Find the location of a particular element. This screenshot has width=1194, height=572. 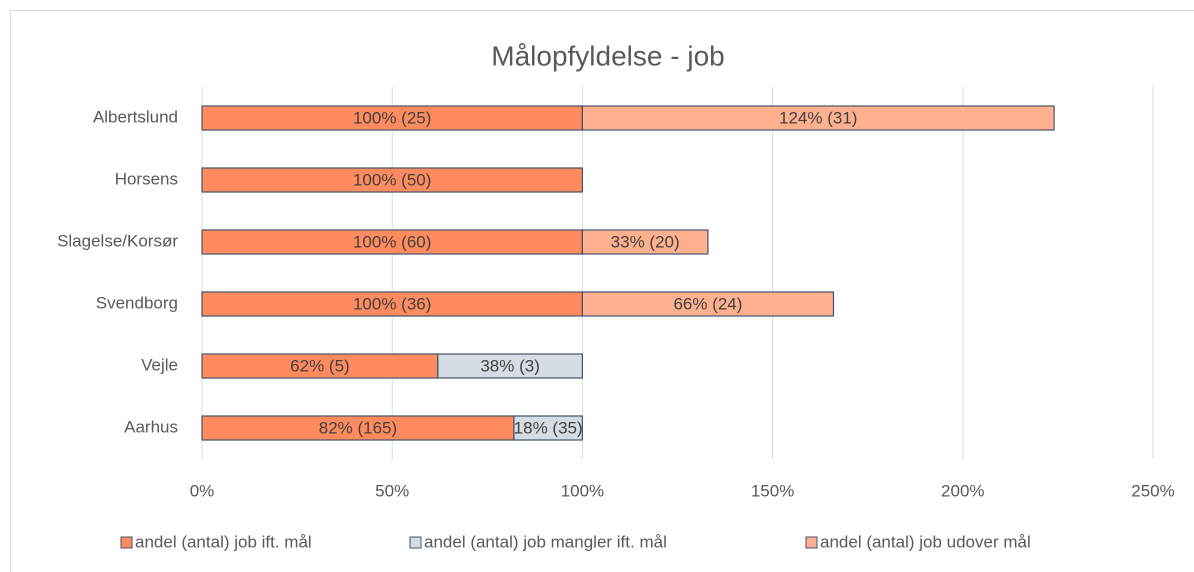

chart-title: Målopfyldelse - job is located at coordinates (607, 55).